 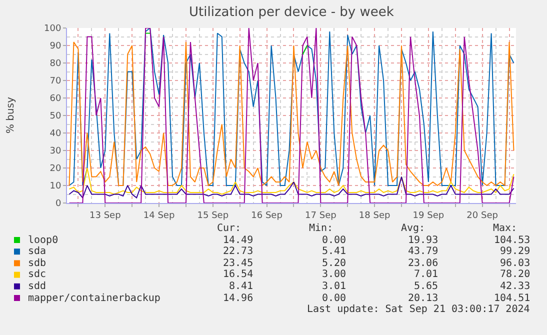 What do you see at coordinates (94, 298) in the screenshot?
I see `legend-label: mapper/containerbackup` at bounding box center [94, 298].